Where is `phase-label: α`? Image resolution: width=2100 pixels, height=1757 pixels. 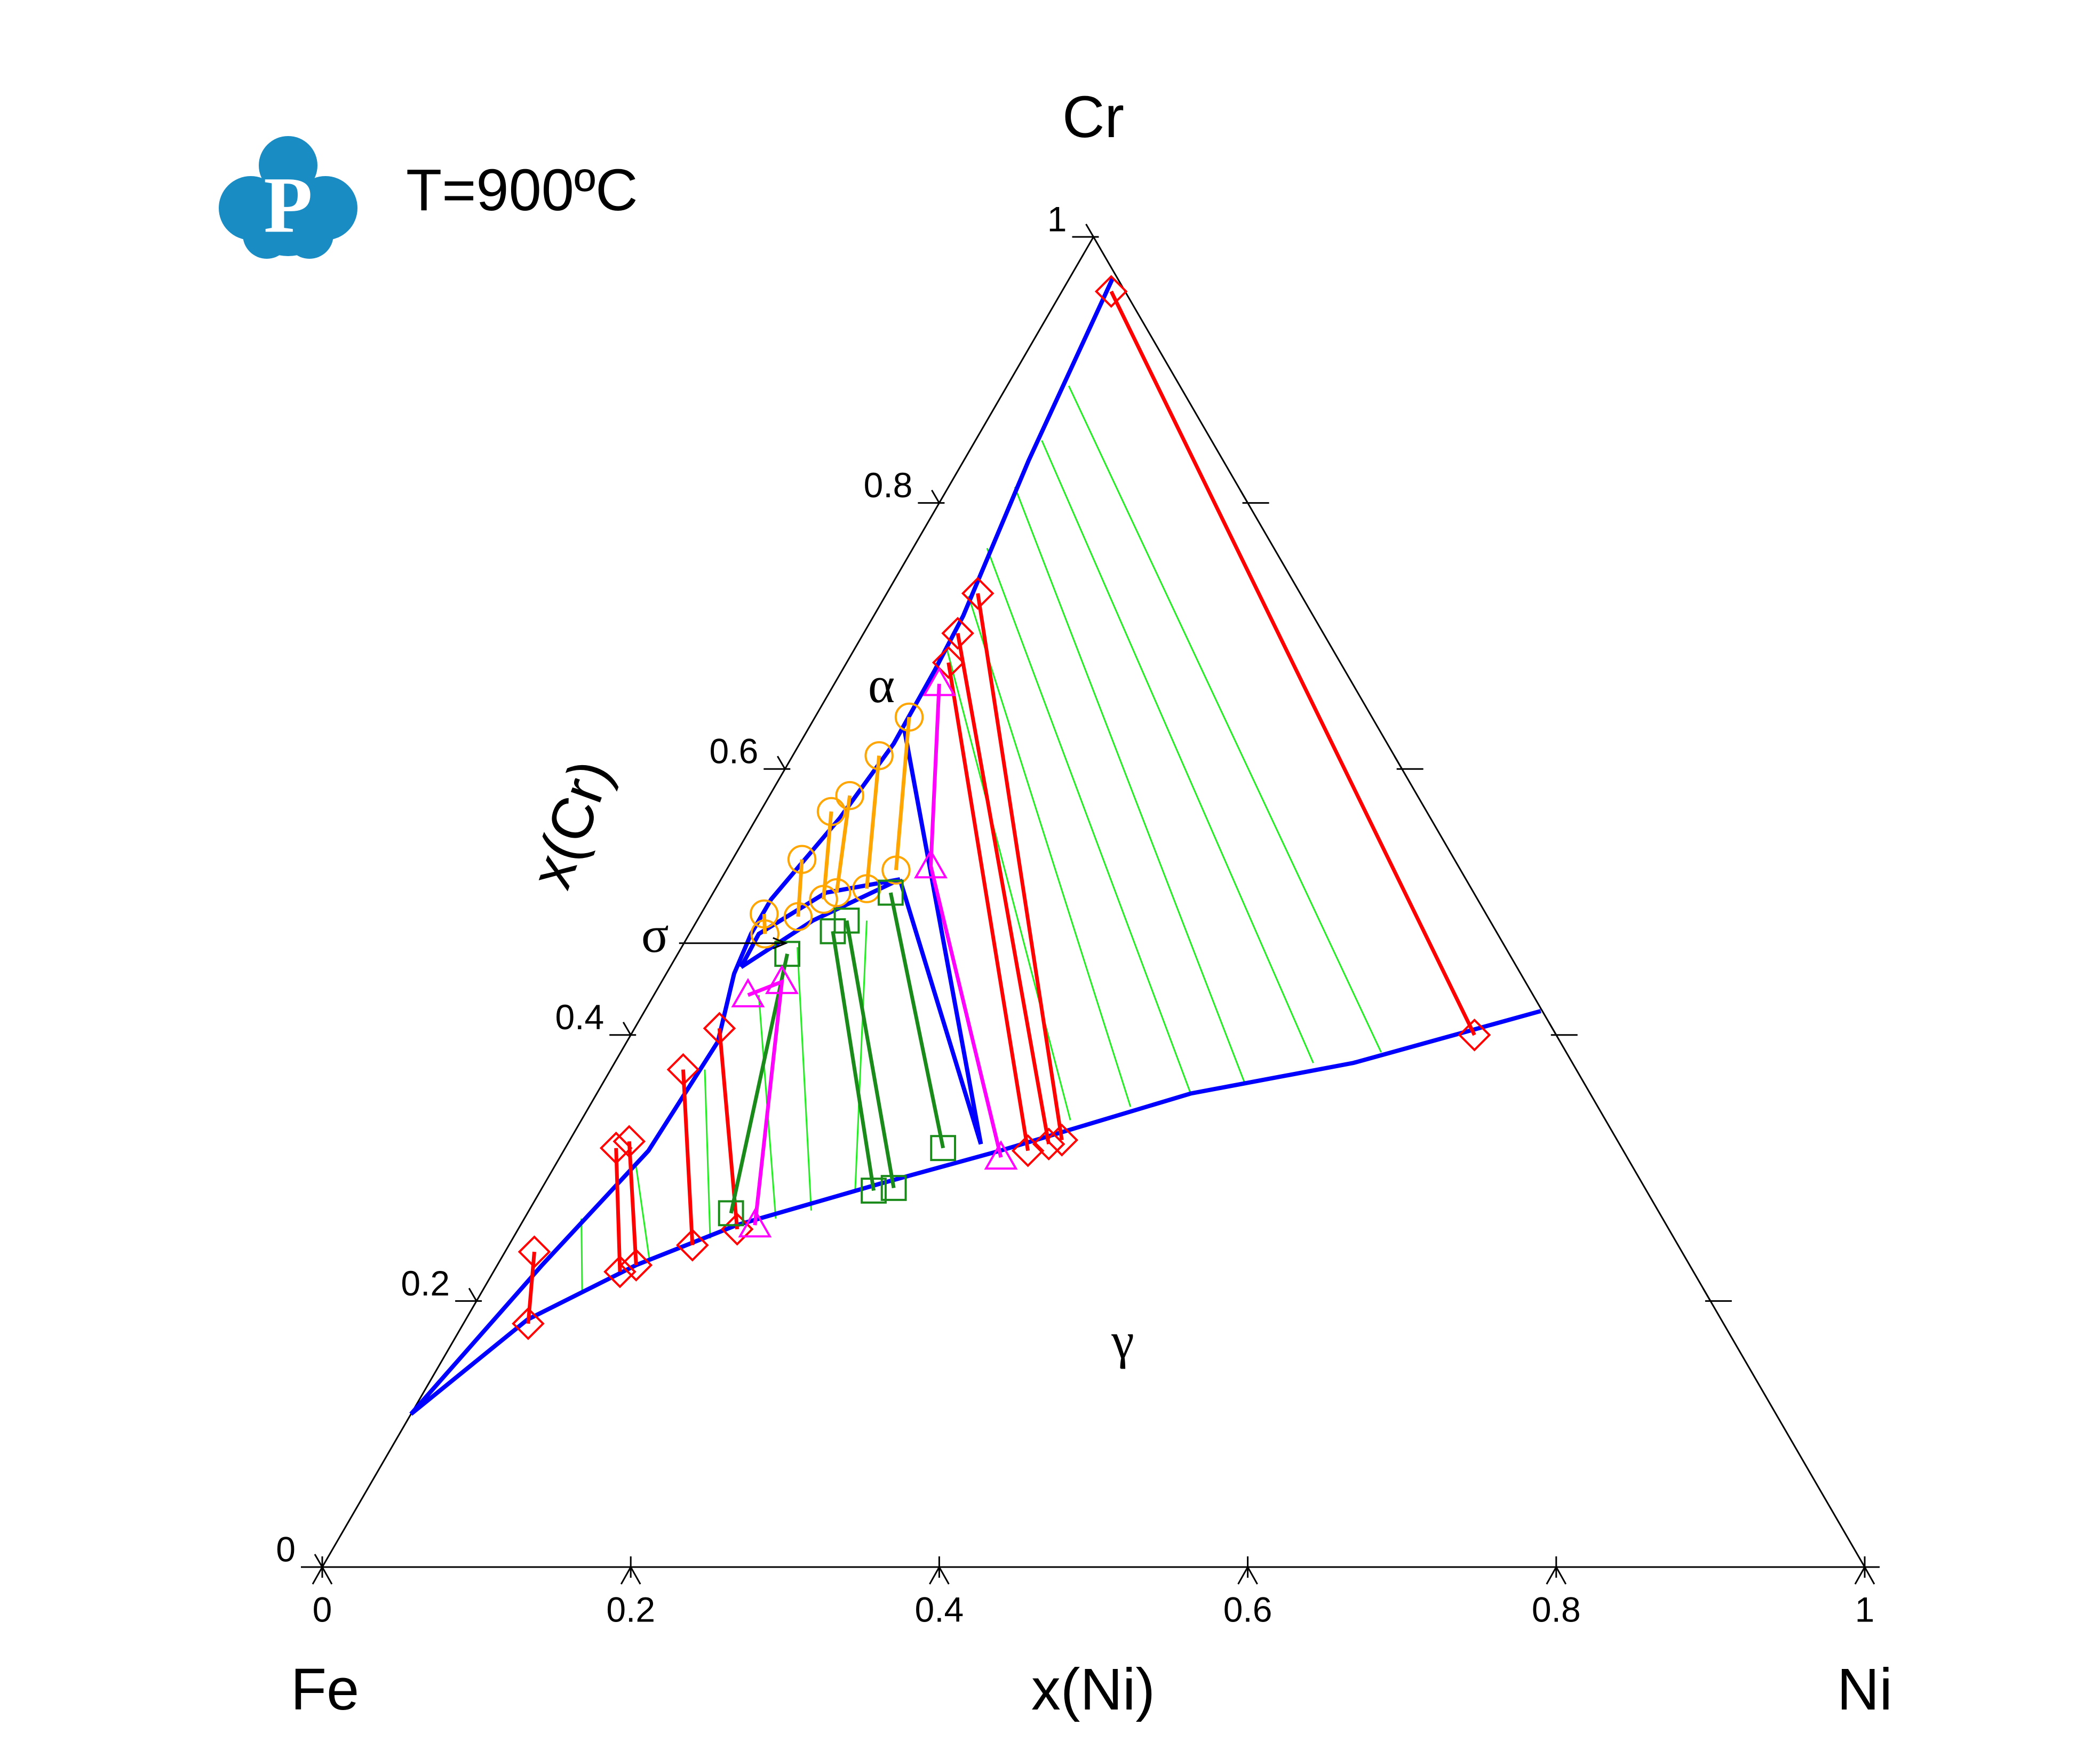
phase-label: α is located at coordinates (881, 684).